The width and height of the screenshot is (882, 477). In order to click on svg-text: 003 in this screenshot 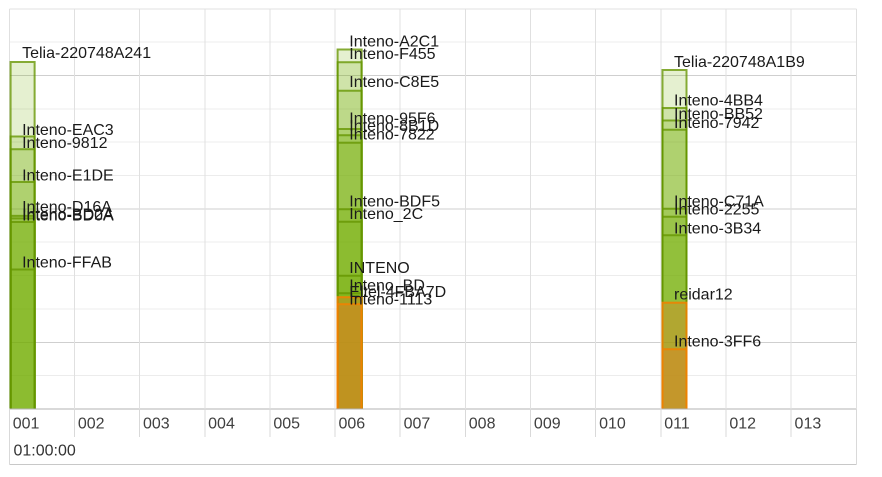, I will do `click(156, 424)`.